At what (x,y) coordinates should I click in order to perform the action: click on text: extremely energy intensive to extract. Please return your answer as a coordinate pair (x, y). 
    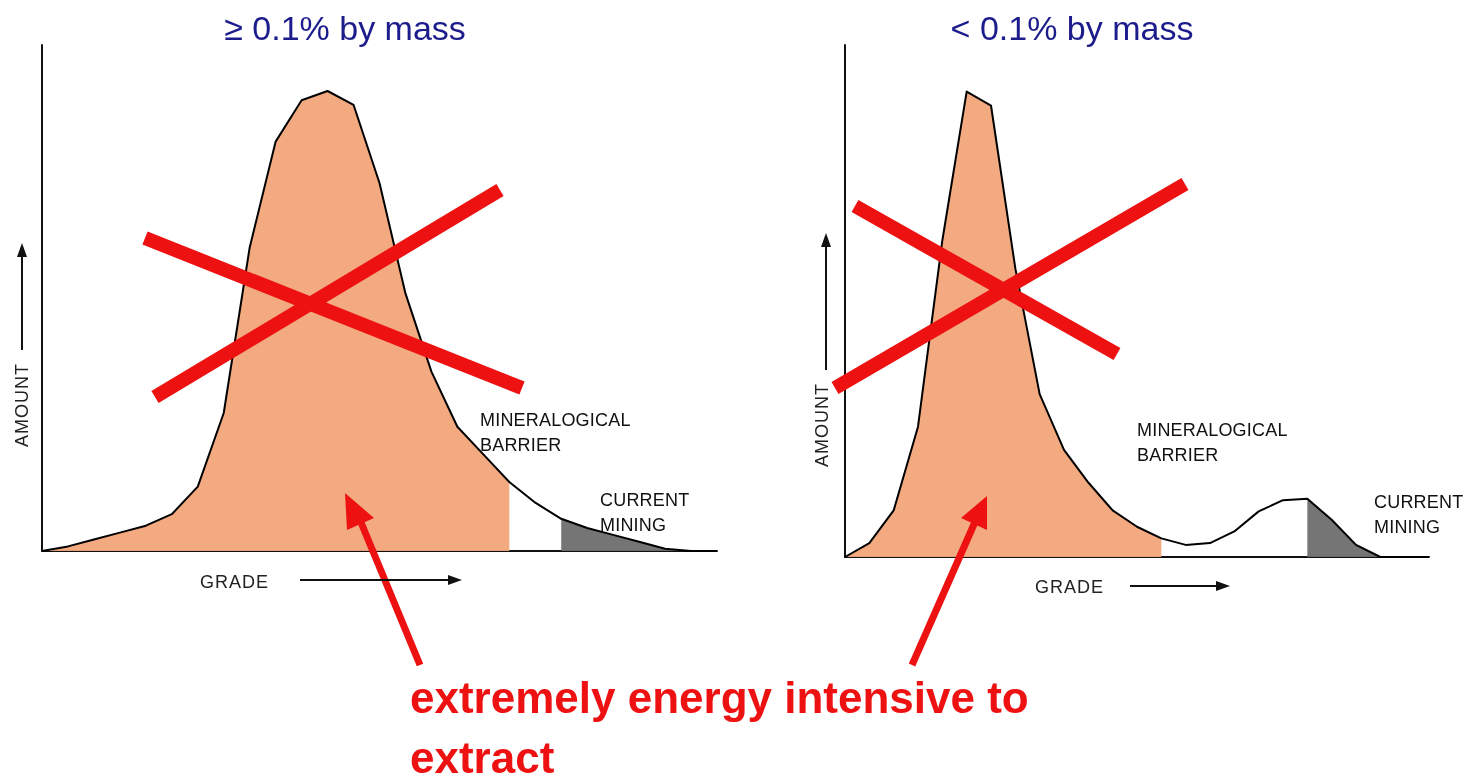
    Looking at the image, I should click on (720, 727).